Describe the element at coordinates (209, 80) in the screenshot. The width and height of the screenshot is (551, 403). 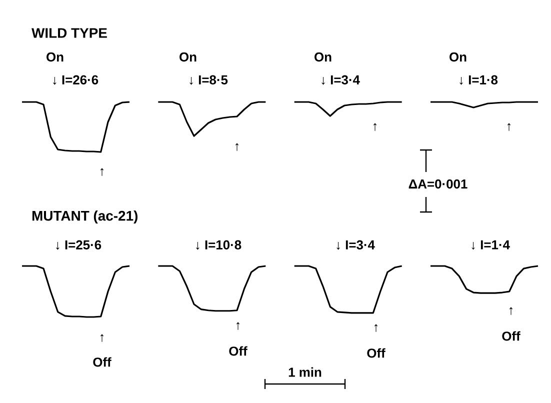
I see `text: ↓ I=8·5` at that location.